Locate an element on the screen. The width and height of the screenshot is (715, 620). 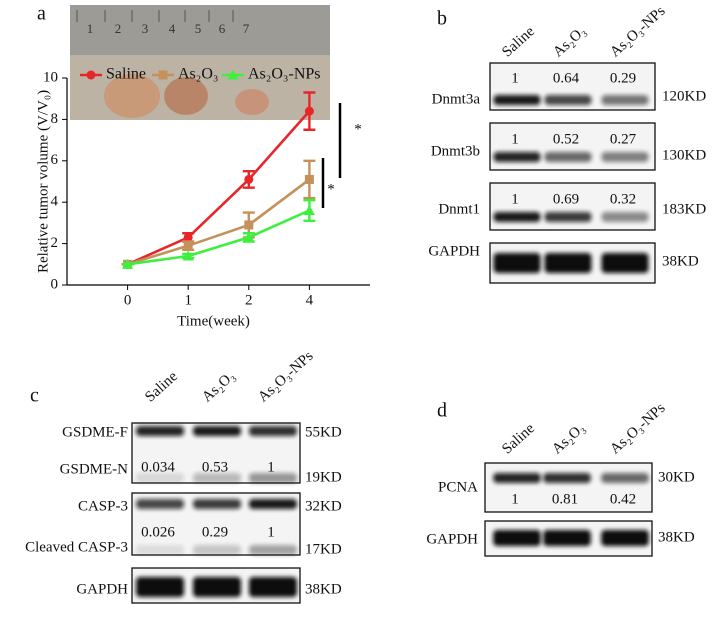
ruler-label: 5 is located at coordinates (198, 28).